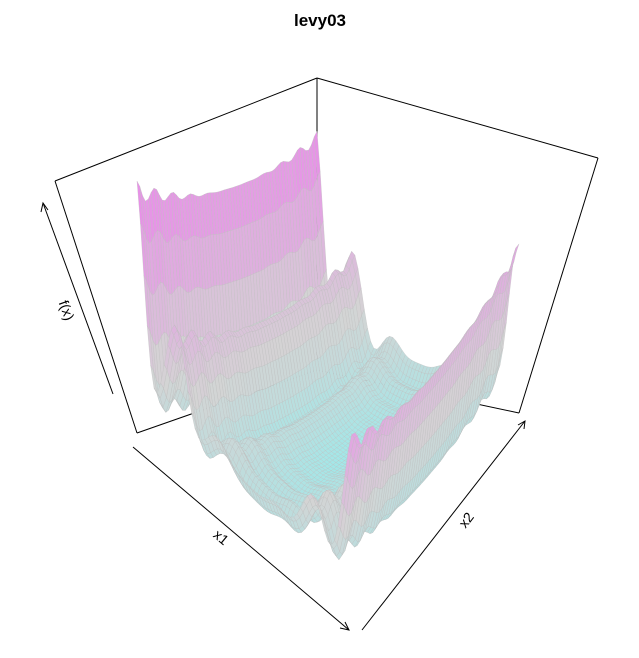 This screenshot has width=639, height=658. What do you see at coordinates (443, 525) in the screenshot?
I see `x2-axis-arrow` at bounding box center [443, 525].